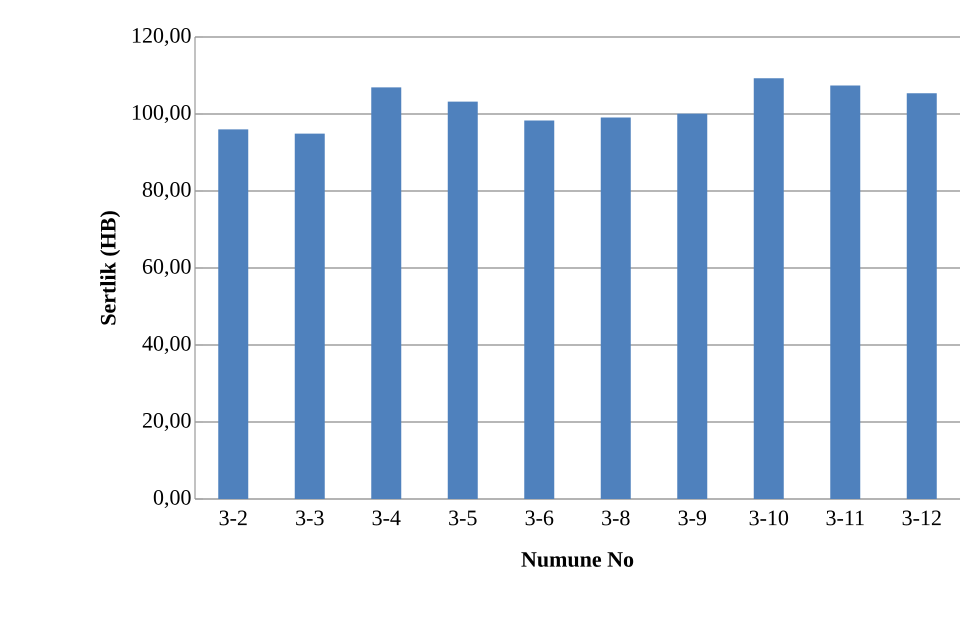 The height and width of the screenshot is (629, 971). I want to click on y-tick-label: 0,00, so click(172, 499).